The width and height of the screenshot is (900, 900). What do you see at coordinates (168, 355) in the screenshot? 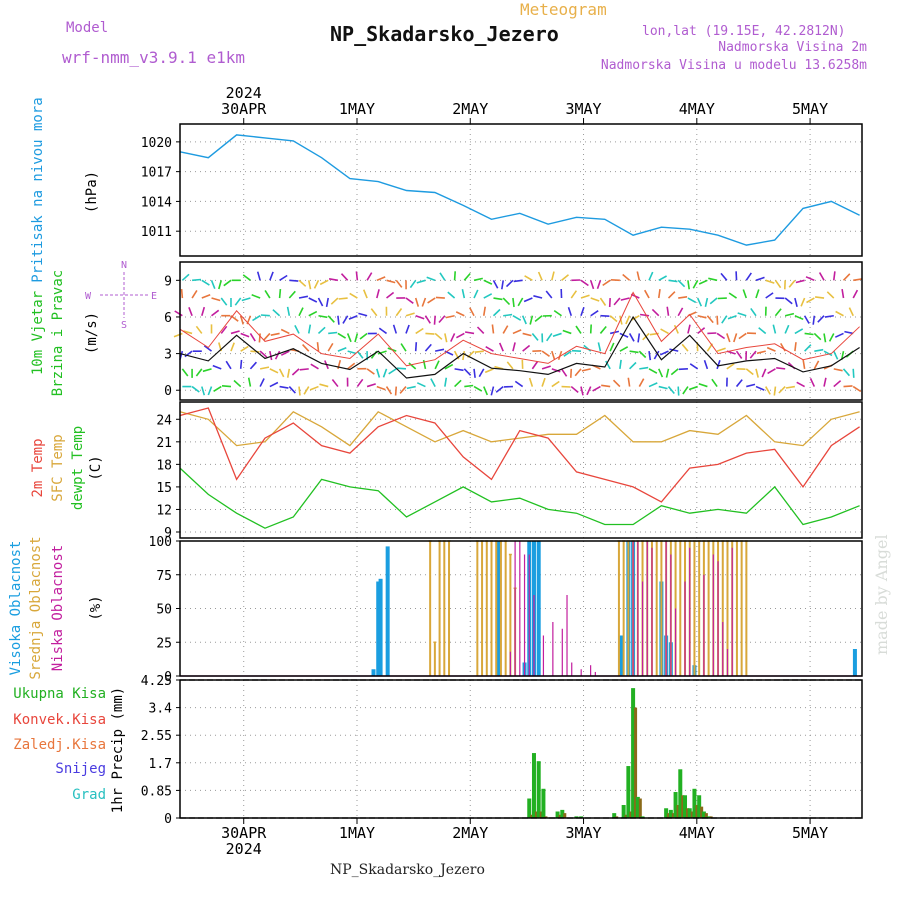
I see `y-tick-label: 3` at bounding box center [168, 355].